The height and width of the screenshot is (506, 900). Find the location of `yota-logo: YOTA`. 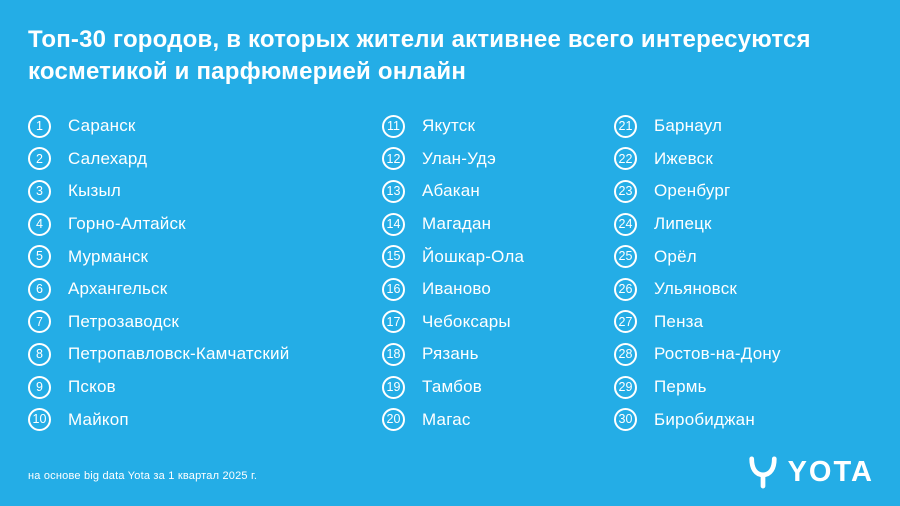

yota-logo: YOTA is located at coordinates (810, 472).